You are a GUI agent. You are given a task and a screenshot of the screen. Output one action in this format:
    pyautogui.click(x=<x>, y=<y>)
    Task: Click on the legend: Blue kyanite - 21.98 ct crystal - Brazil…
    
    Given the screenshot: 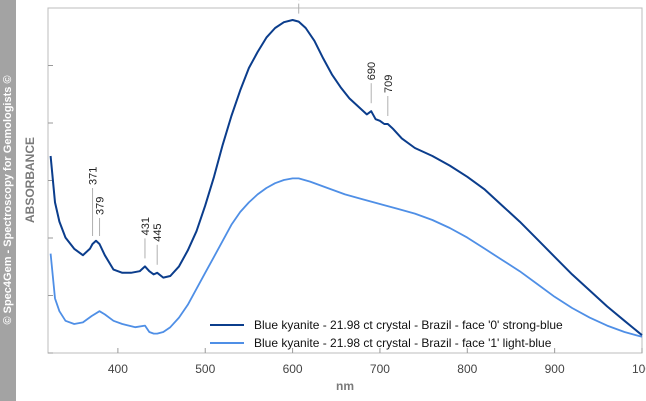 What is the action you would take?
    pyautogui.click(x=386, y=334)
    